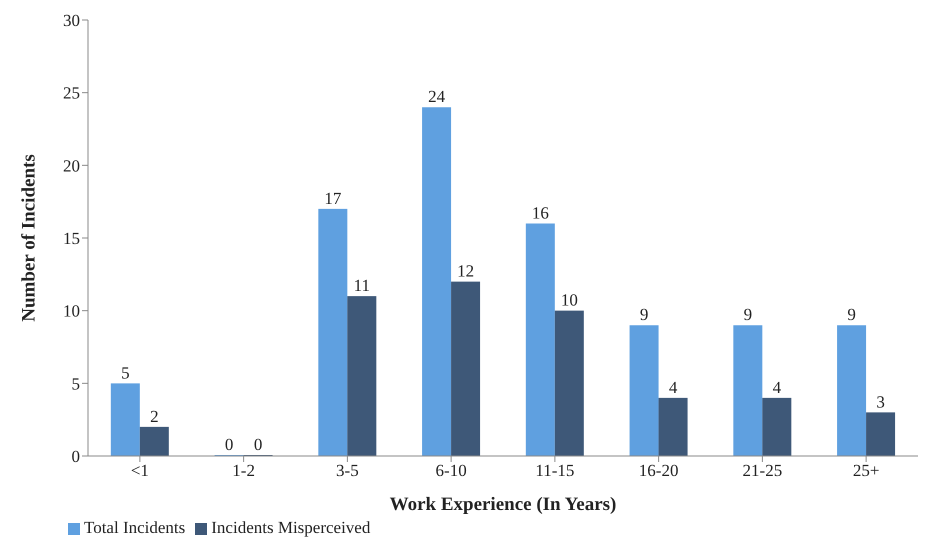 This screenshot has height=560, width=940. I want to click on x-tick-label: 25+, so click(866, 470).